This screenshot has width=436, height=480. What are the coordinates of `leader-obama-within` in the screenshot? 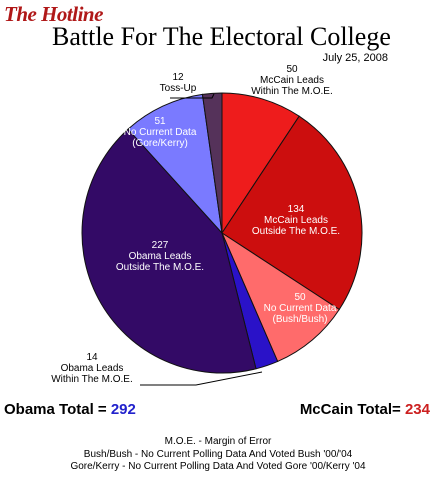 It's located at (201, 378).